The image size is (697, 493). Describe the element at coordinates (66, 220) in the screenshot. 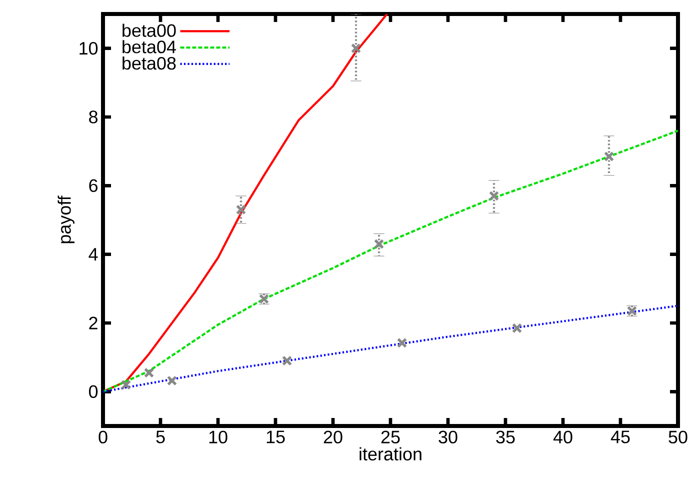

I see `y-axis-title: payoff` at that location.